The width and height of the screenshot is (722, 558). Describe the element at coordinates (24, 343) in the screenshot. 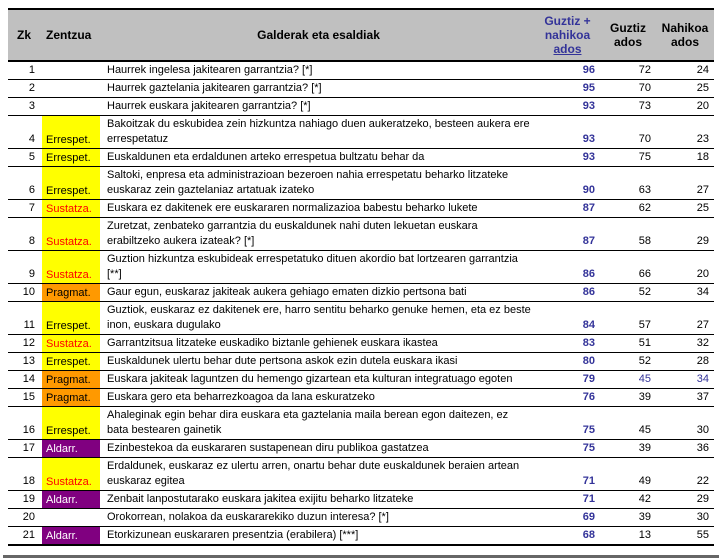

I see `row-number: 12` at that location.